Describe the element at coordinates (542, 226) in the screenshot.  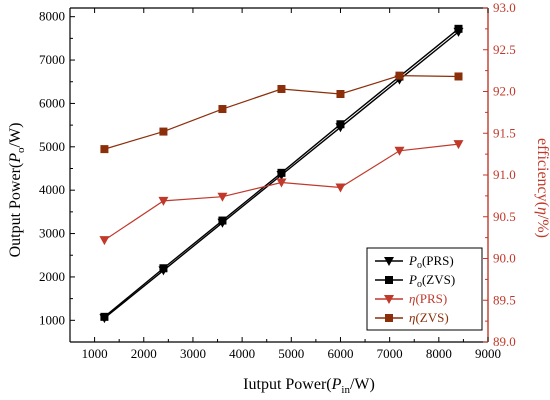
I see `y-axis-right-title-tail: /%)` at that location.